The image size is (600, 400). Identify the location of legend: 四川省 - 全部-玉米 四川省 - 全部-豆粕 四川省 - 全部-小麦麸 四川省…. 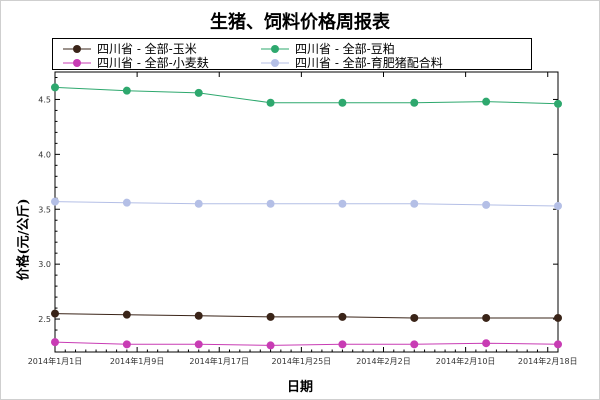
(292, 54).